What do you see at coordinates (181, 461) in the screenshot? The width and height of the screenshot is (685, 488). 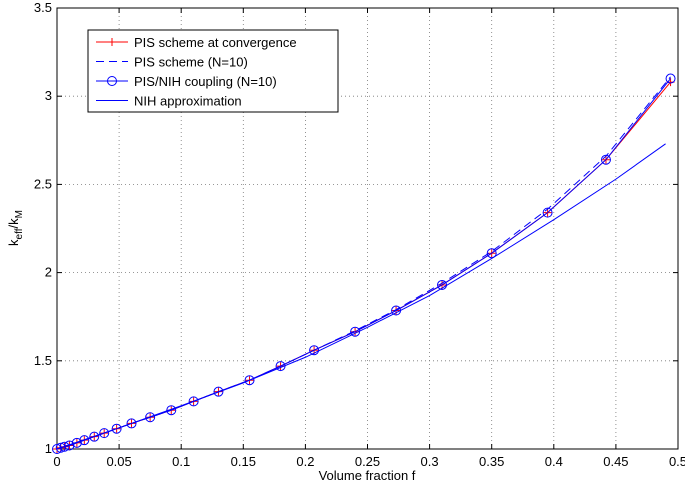 I see `x-tick-label: 0.1` at bounding box center [181, 461].